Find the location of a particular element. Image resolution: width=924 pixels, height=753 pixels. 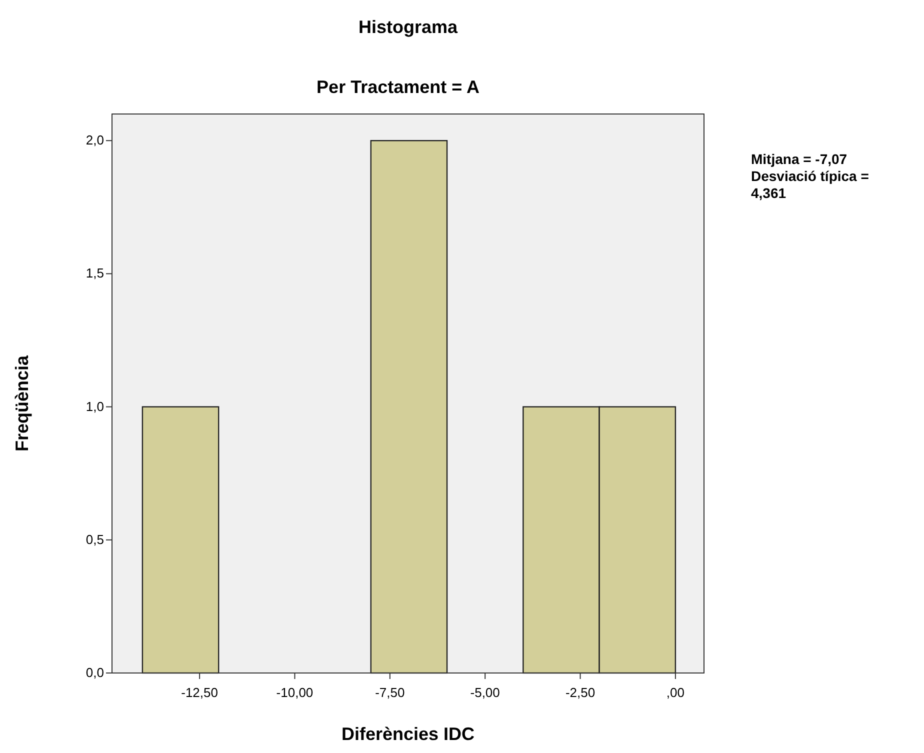

x-tick-label: -10,00 is located at coordinates (295, 692).